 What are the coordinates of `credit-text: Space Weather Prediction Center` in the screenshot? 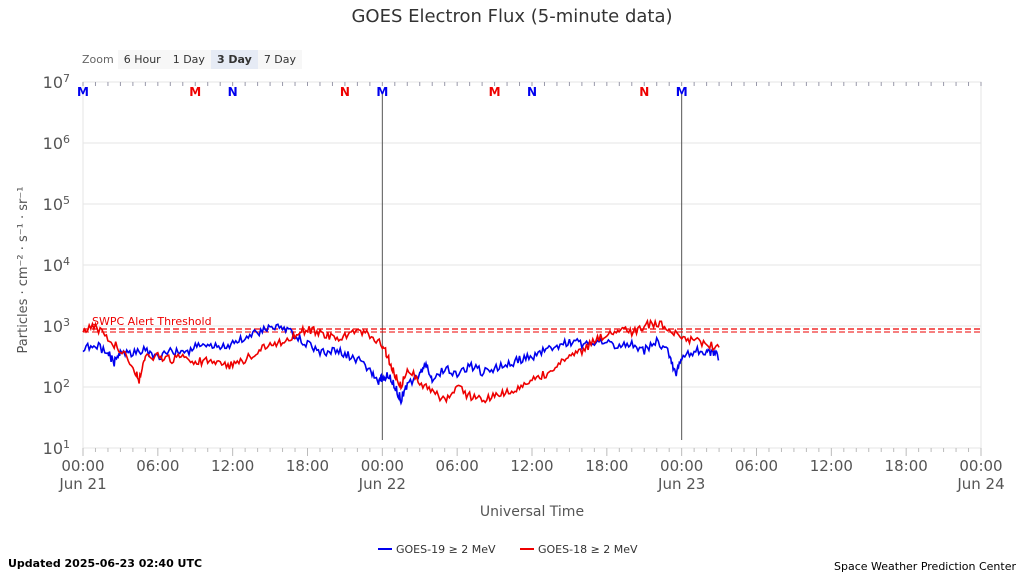 It's located at (925, 566).